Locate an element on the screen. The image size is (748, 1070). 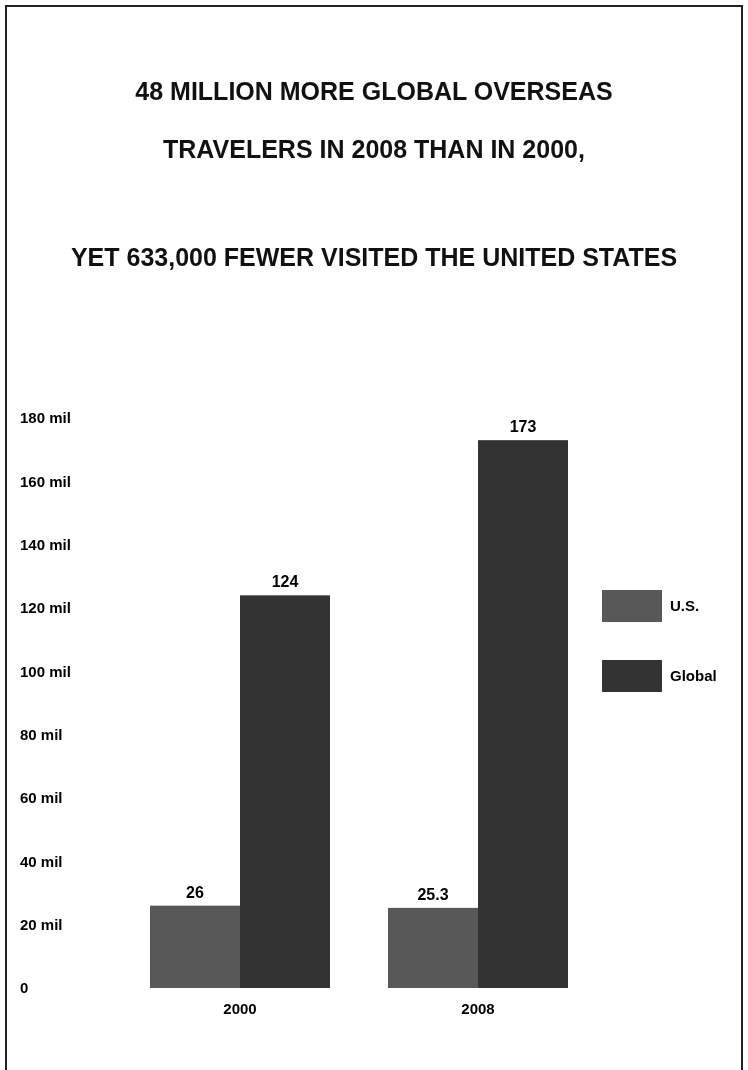
y-tick-label: 180 mil is located at coordinates (45, 418).